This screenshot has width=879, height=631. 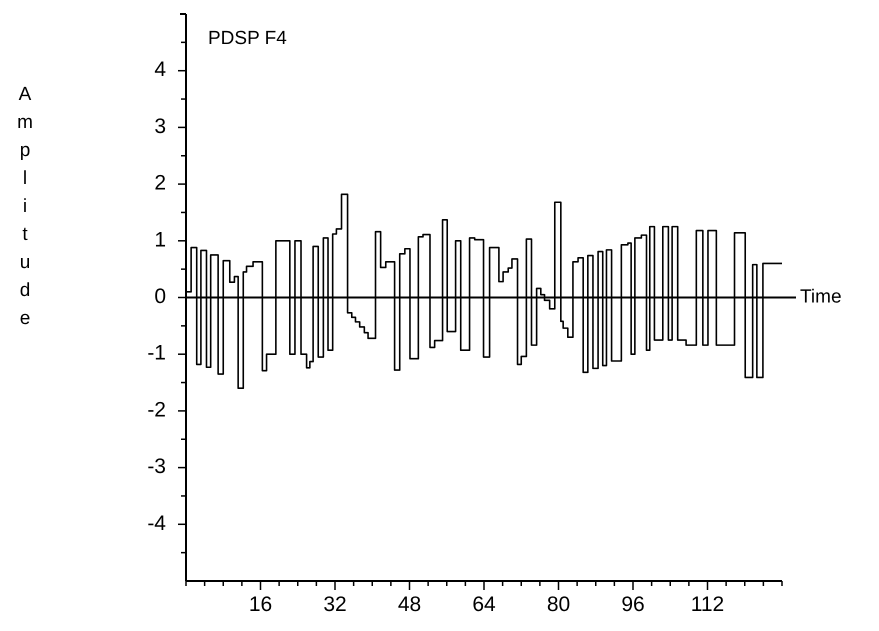 What do you see at coordinates (160, 70) in the screenshot?
I see `y-tick-label: 4` at bounding box center [160, 70].